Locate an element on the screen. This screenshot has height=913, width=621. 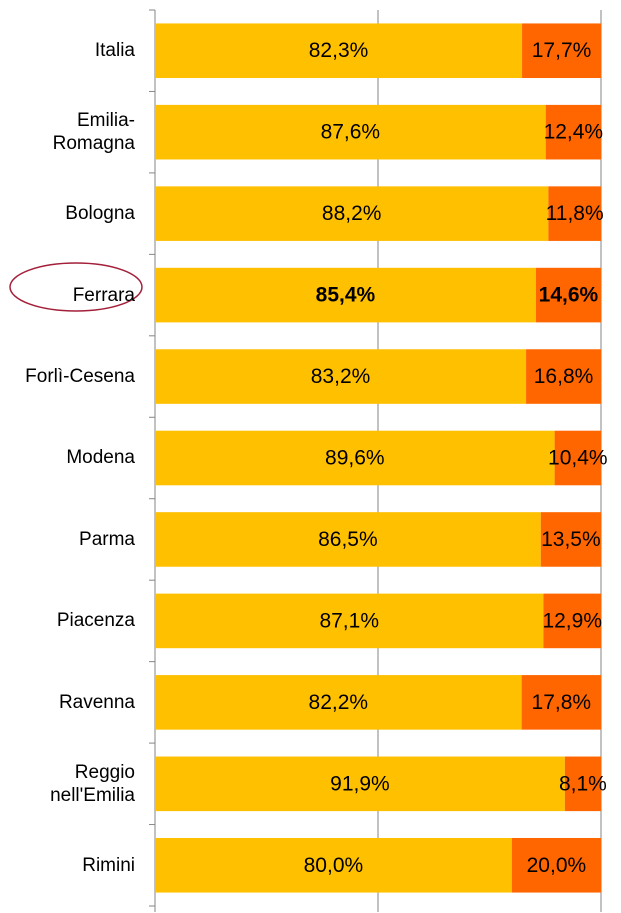
highlight-ellipse is located at coordinates (76, 287).